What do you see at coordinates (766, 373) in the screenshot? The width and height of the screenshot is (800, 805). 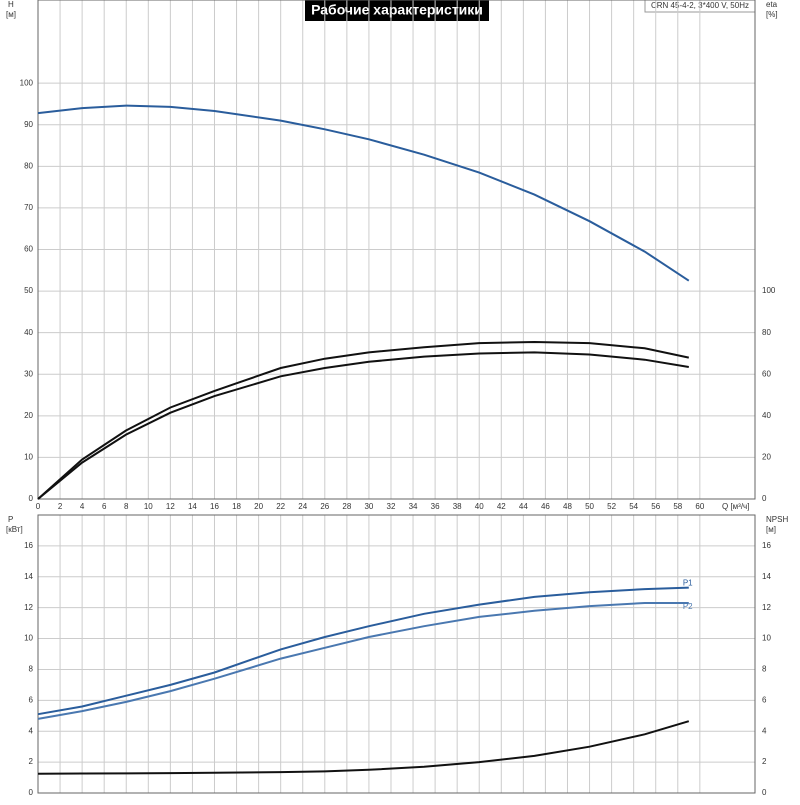 I see `y2-tick-label: 60` at bounding box center [766, 373].